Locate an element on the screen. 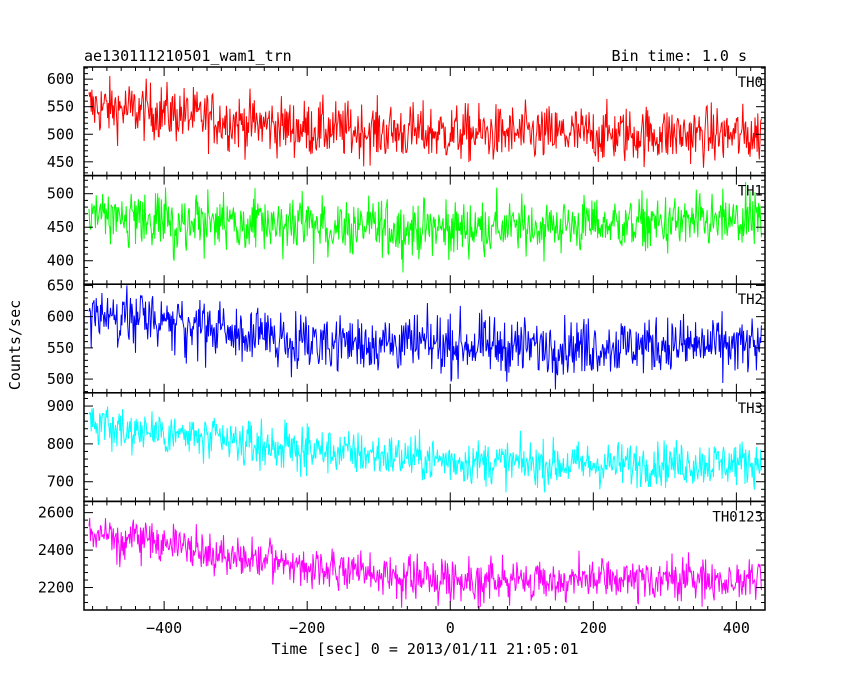  series-line-th3 is located at coordinates (425, 449).